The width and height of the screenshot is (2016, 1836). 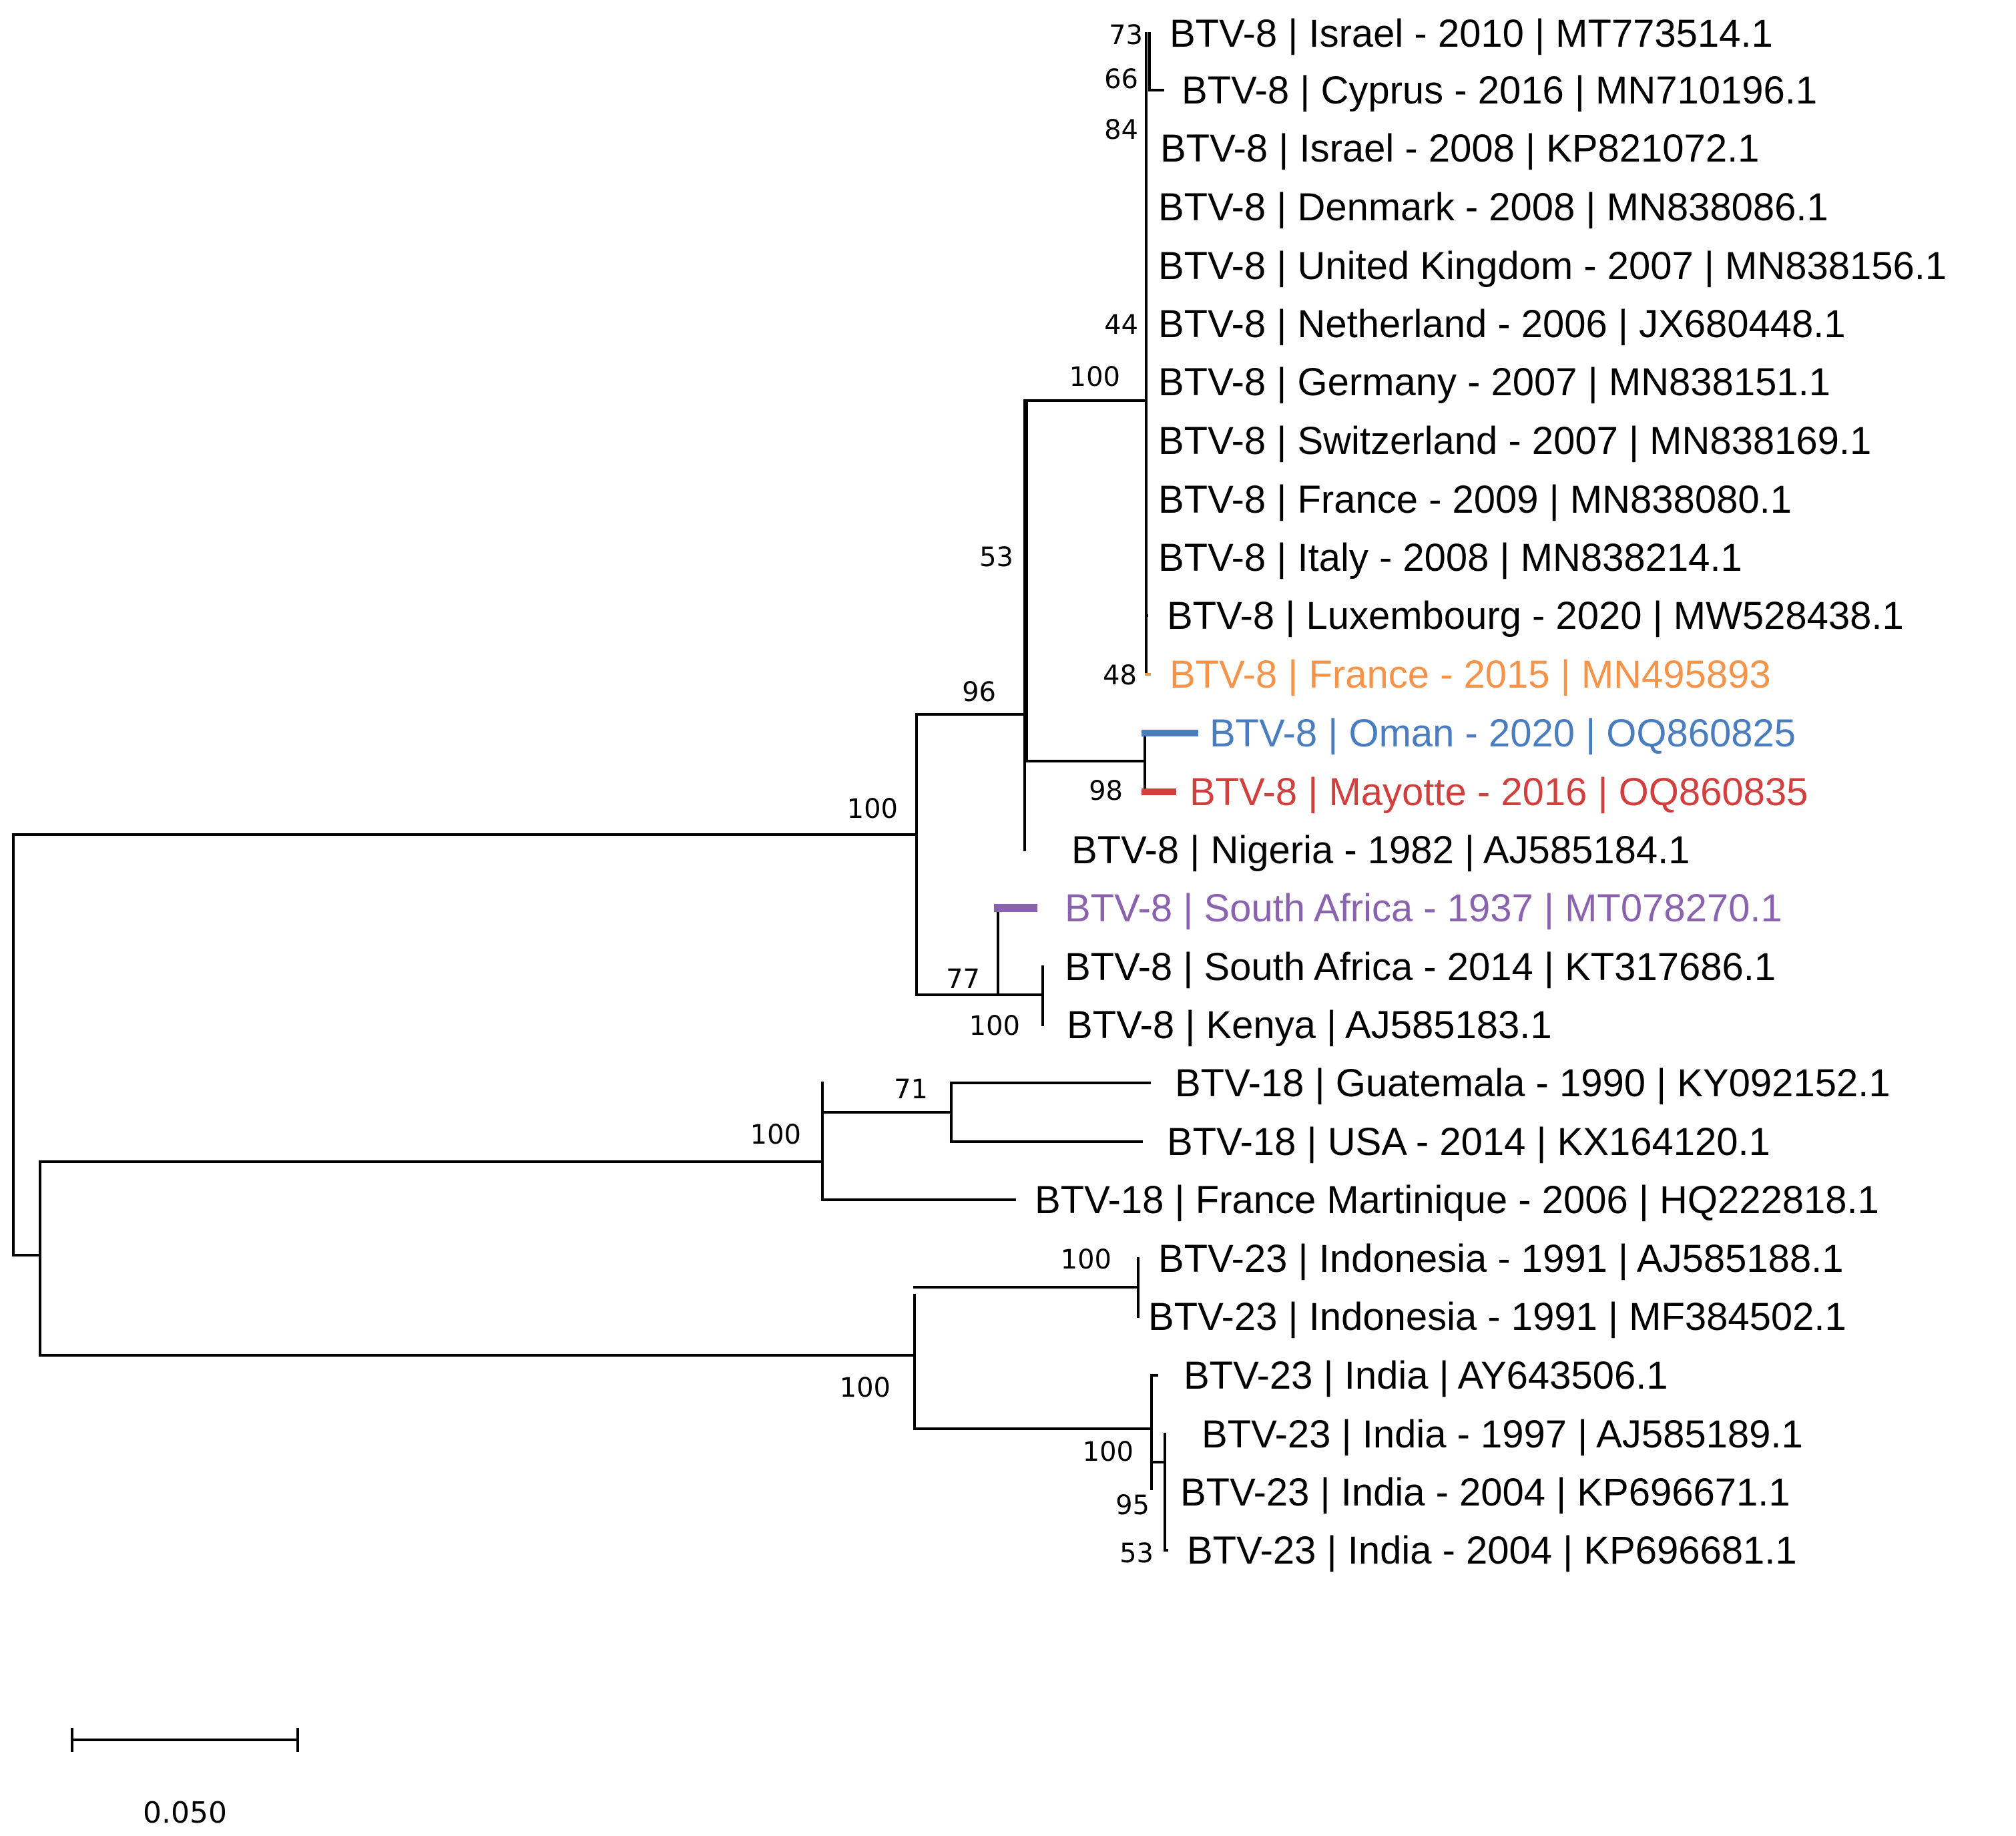 What do you see at coordinates (1136, 1553) in the screenshot?
I see `bootstrap-b53b: 53` at bounding box center [1136, 1553].